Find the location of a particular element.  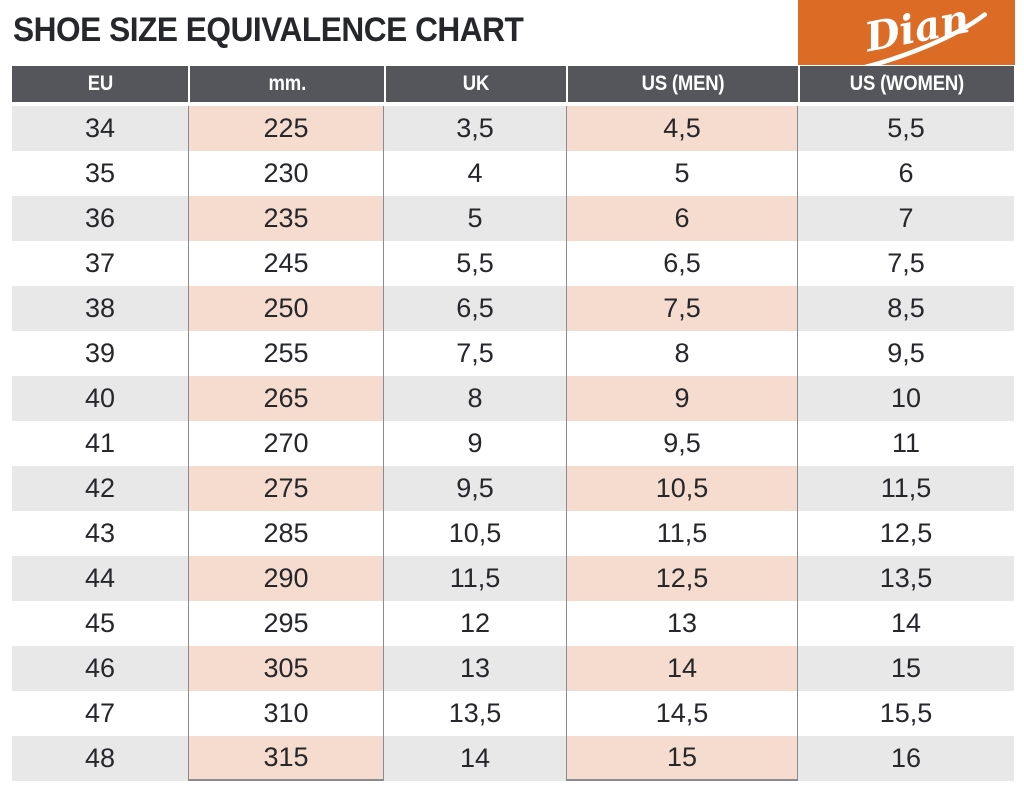

page-title: SHOE SIZE EQUIVALENCE CHART is located at coordinates (268, 30).